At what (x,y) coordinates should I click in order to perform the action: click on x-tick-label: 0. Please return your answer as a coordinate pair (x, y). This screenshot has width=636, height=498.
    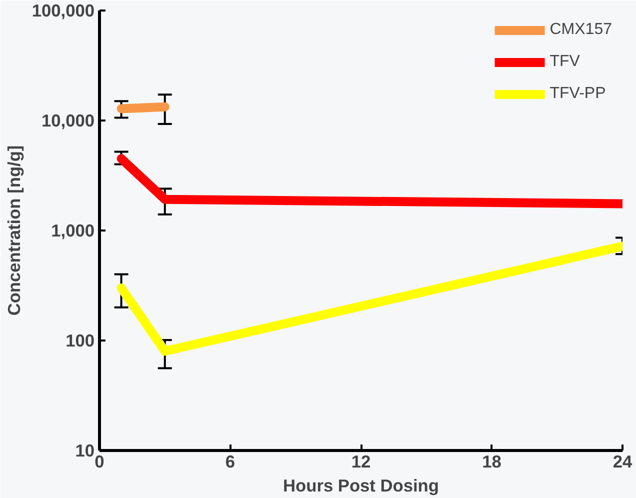
    Looking at the image, I should click on (99, 462).